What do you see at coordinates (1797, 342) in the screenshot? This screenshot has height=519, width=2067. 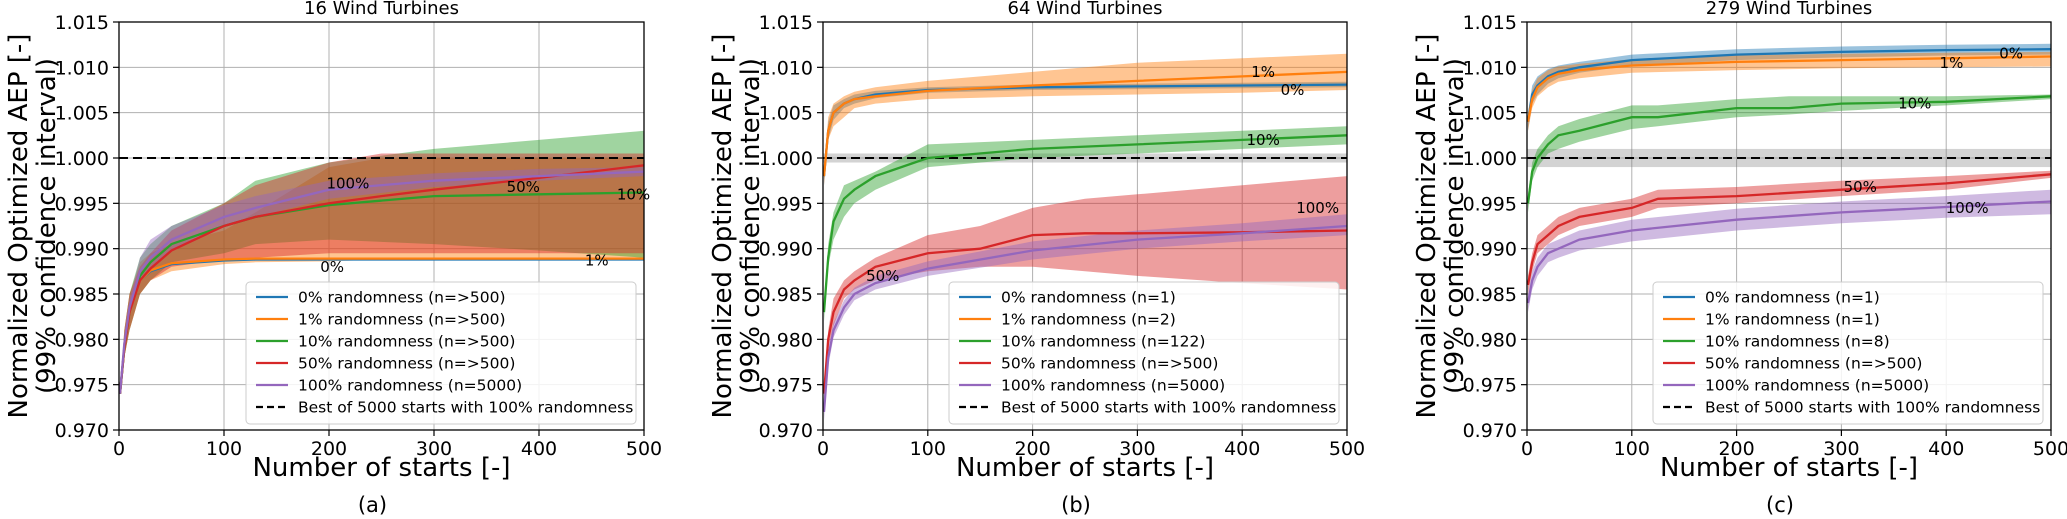 I see `legend-label-3: 10% randomness (n=8)` at bounding box center [1797, 342].